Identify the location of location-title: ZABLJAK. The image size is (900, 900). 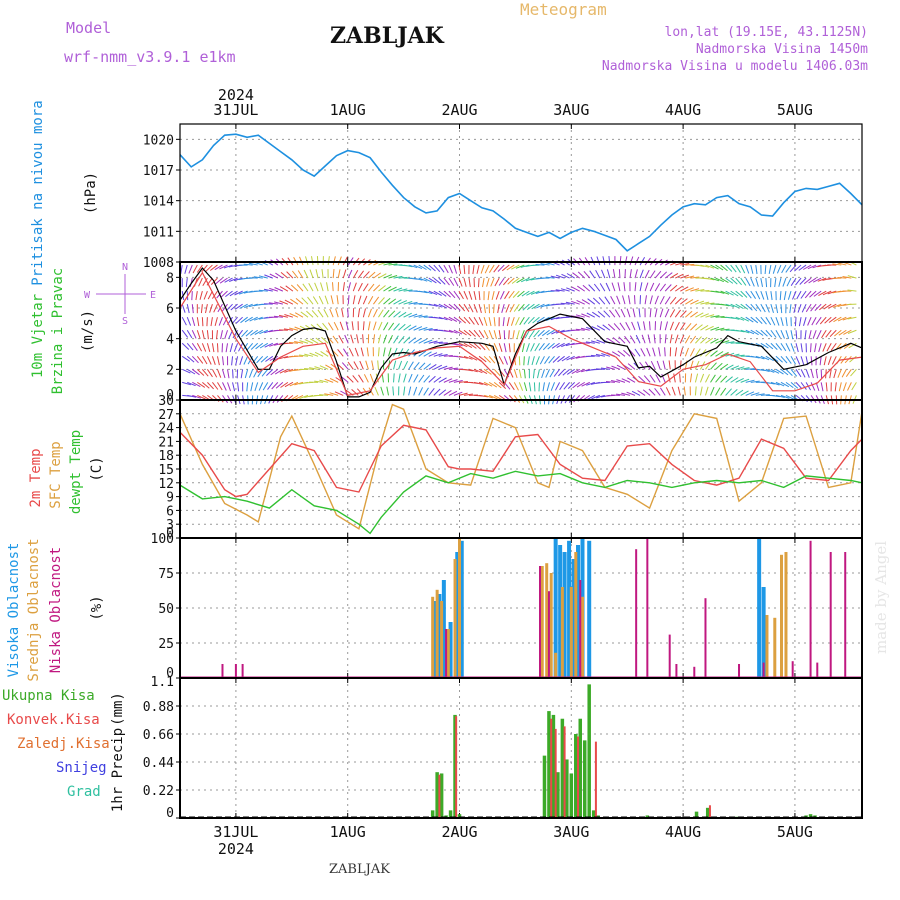
(387, 36).